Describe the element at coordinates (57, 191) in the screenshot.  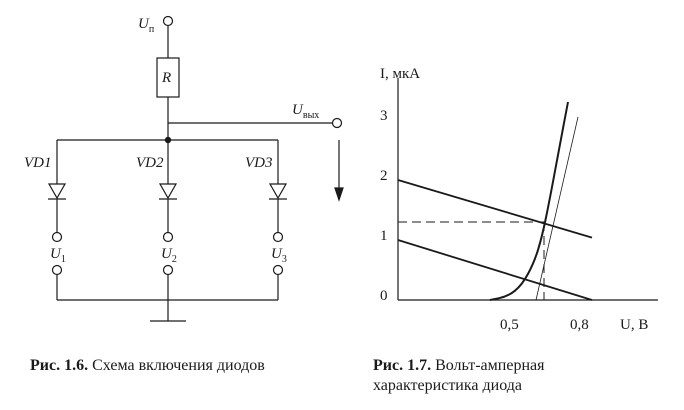
I see `diode-vd1` at that location.